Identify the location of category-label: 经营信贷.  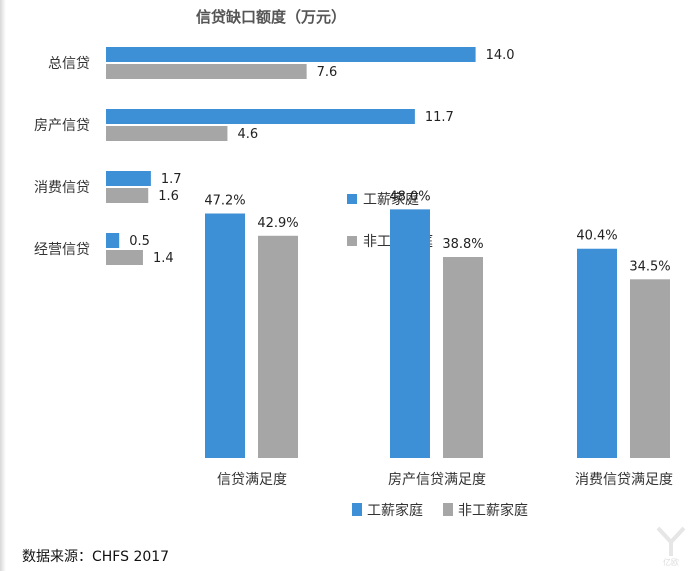
(62, 250).